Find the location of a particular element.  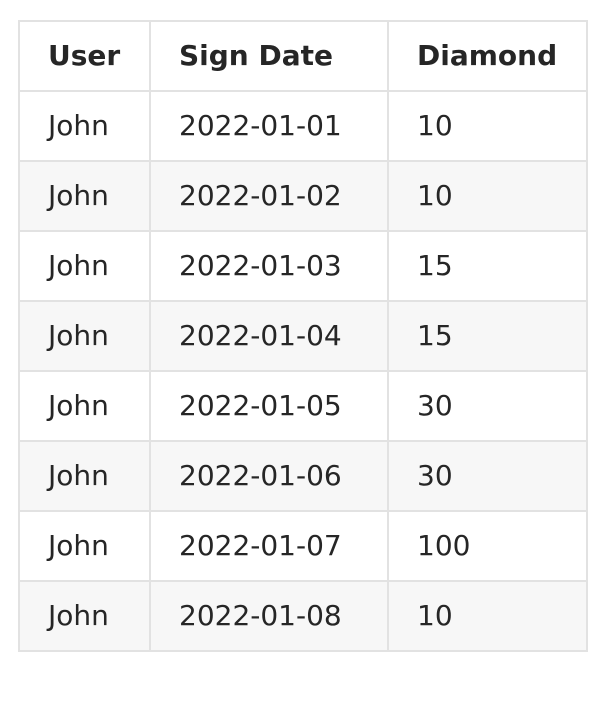

table-row: John 2022-01-01 10 is located at coordinates (303, 126).